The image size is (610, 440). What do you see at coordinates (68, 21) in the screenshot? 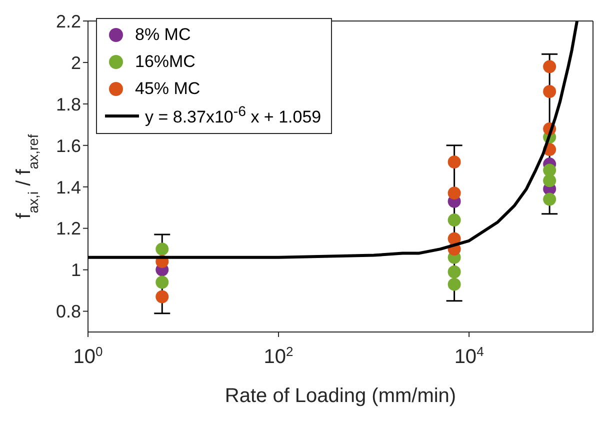
I see `y-tick-label: 2.2` at bounding box center [68, 21].